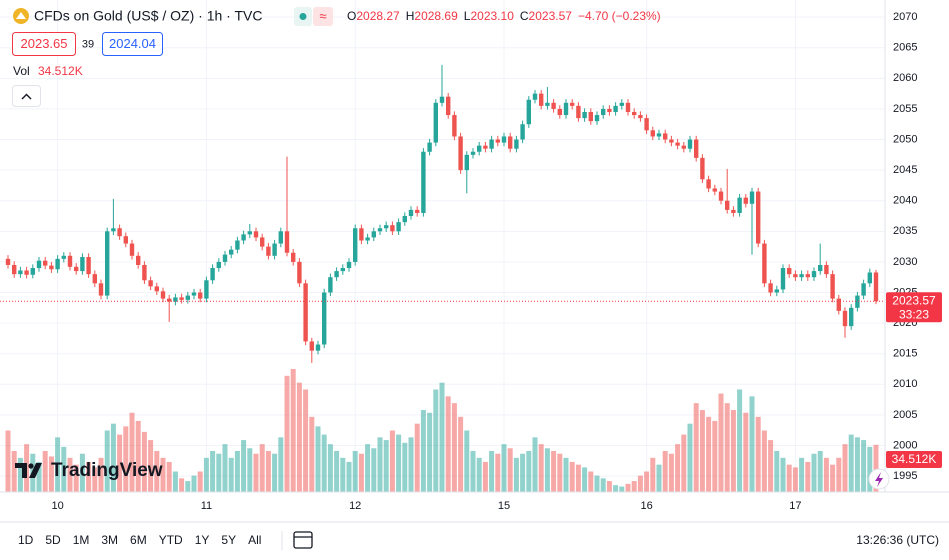  Describe the element at coordinates (378, 16) in the screenshot. I see `open-value: 2028.27` at that location.